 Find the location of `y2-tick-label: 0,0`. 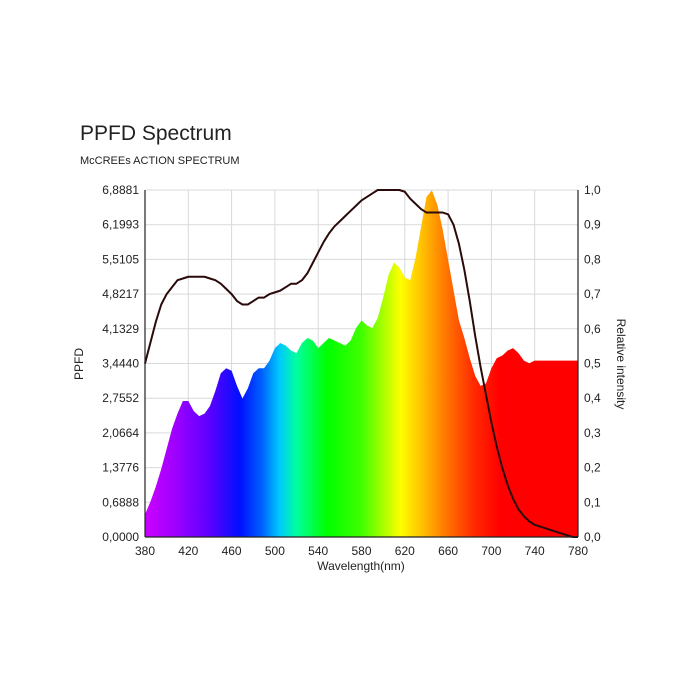

y2-tick-label: 0,0 is located at coordinates (592, 537).